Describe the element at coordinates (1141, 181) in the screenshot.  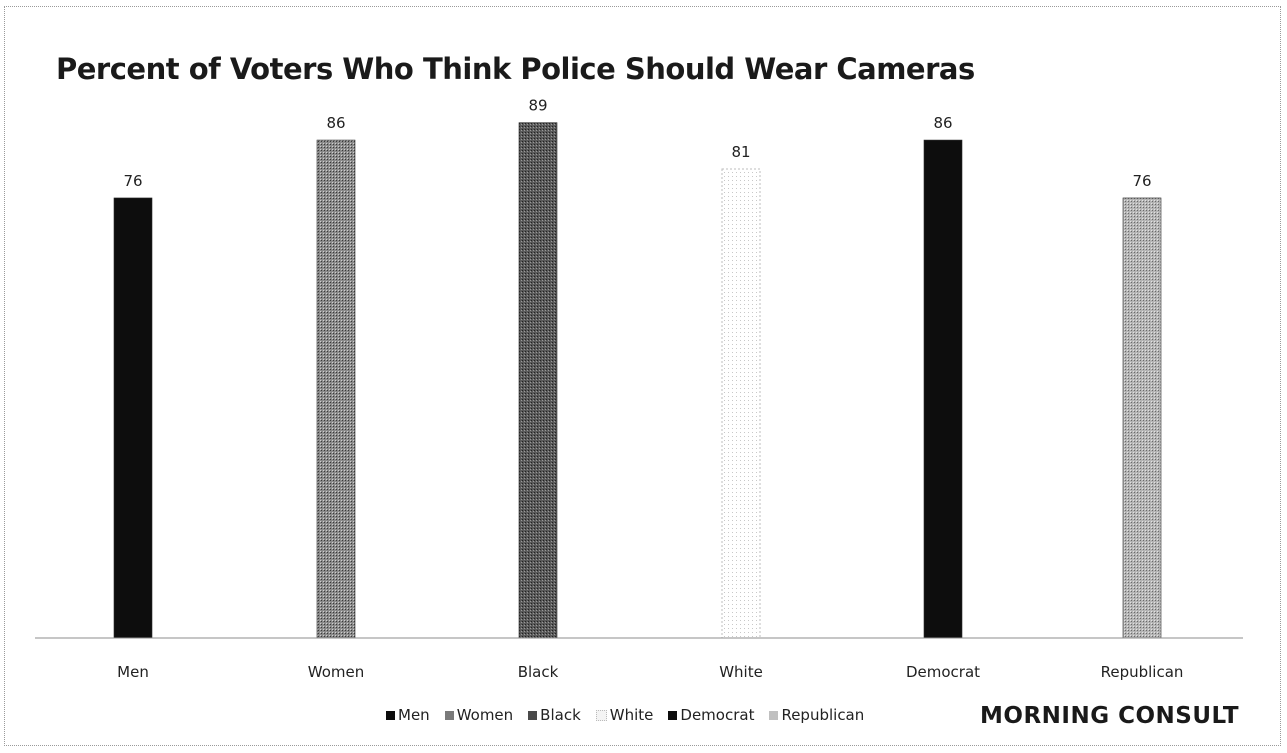
I see `data-label-republican: 76` at that location.